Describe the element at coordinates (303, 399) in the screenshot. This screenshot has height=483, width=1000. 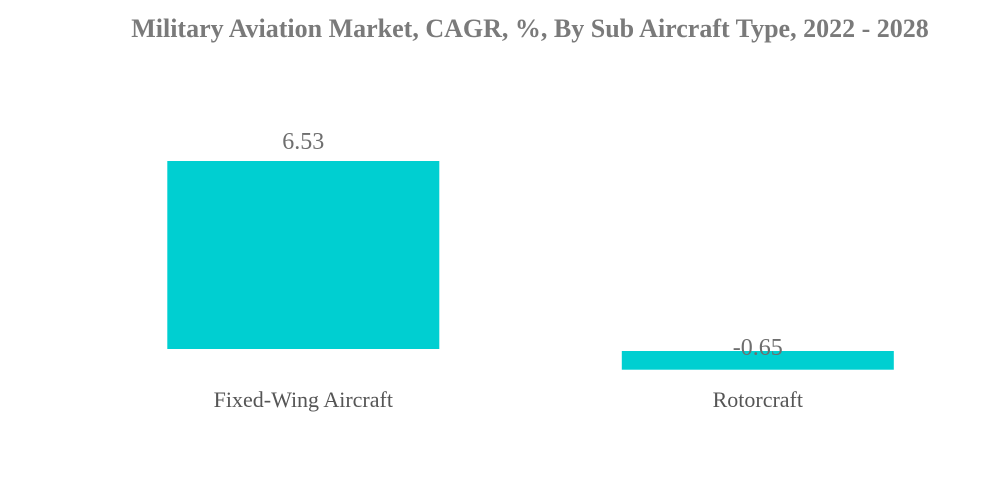
I see `category-label: Fixed-Wing Aircraft` at that location.